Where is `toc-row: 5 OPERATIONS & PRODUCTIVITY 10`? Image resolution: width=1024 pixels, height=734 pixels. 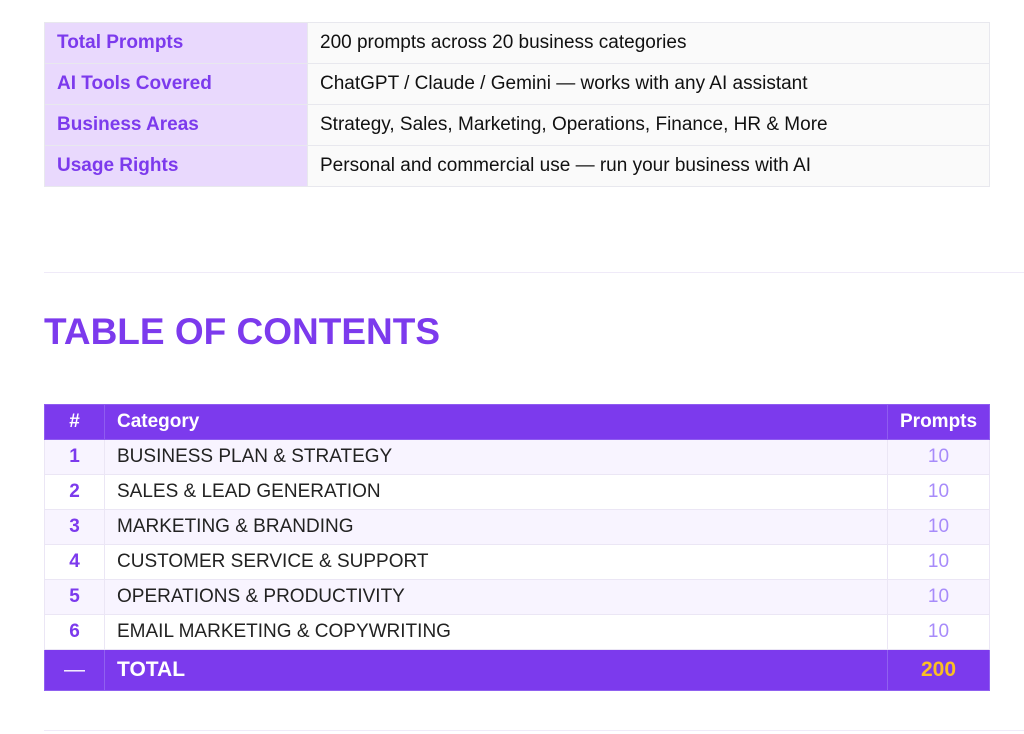
toc-row: 5 OPERATIONS & PRODUCTIVITY 10 is located at coordinates (517, 597).